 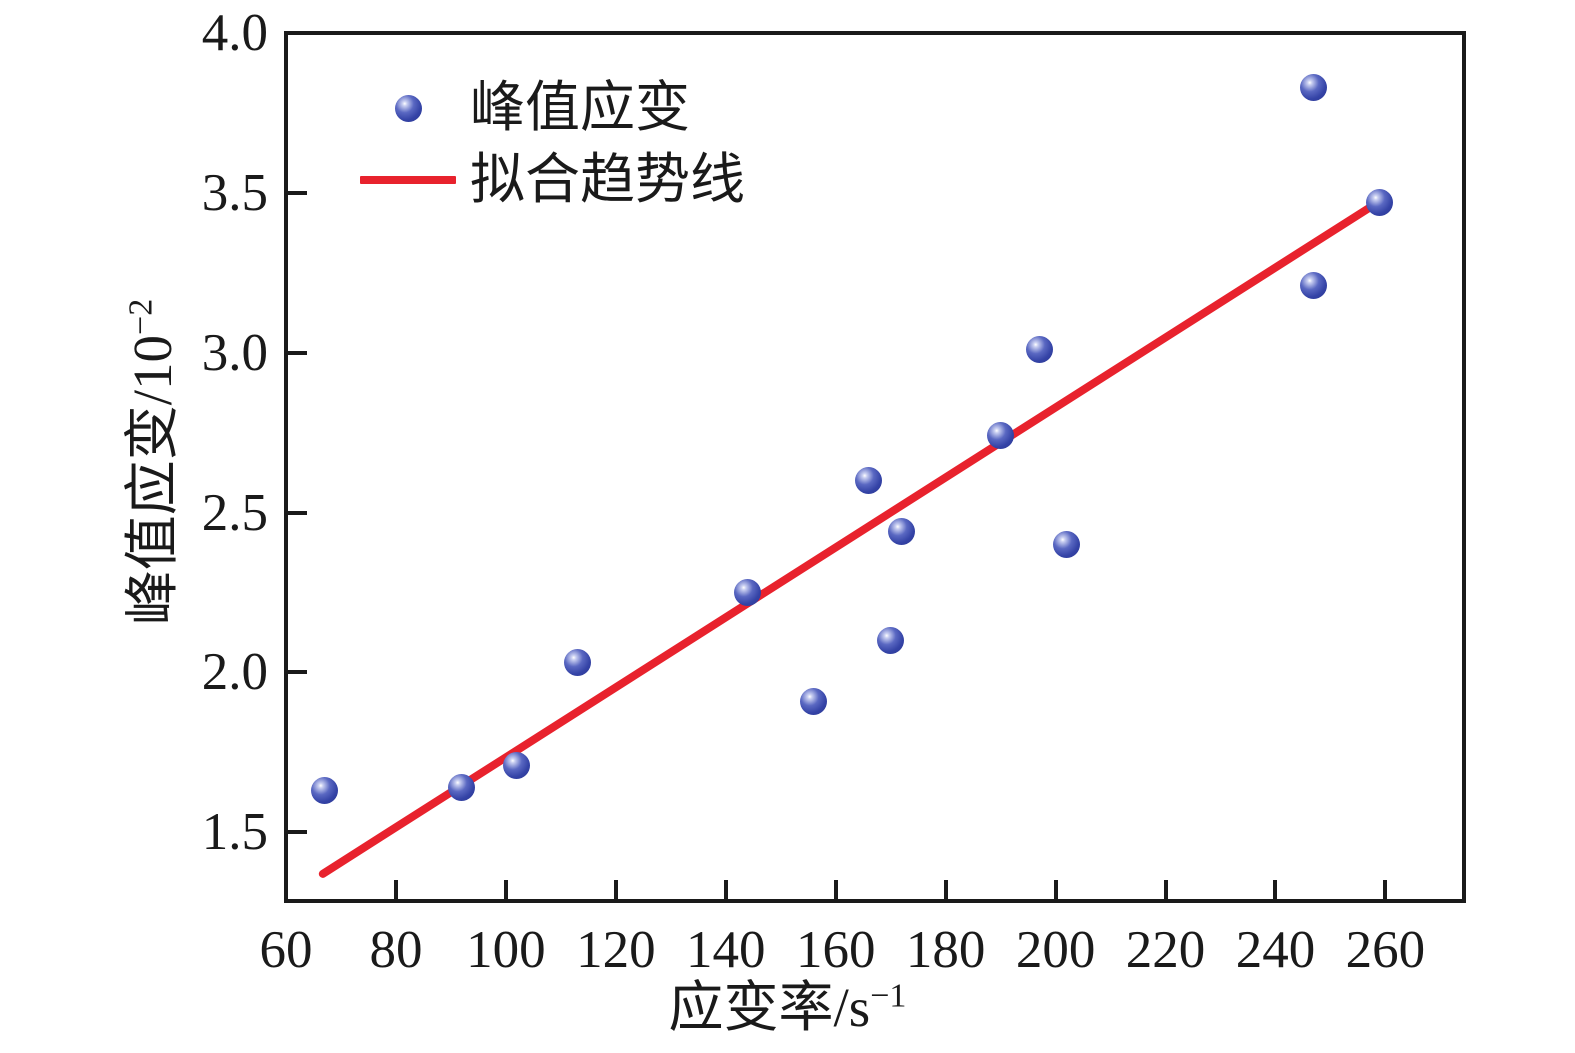 What do you see at coordinates (769, 1007) in the screenshot?
I see `x-axis-label-text: 应变率/s` at bounding box center [769, 1007].